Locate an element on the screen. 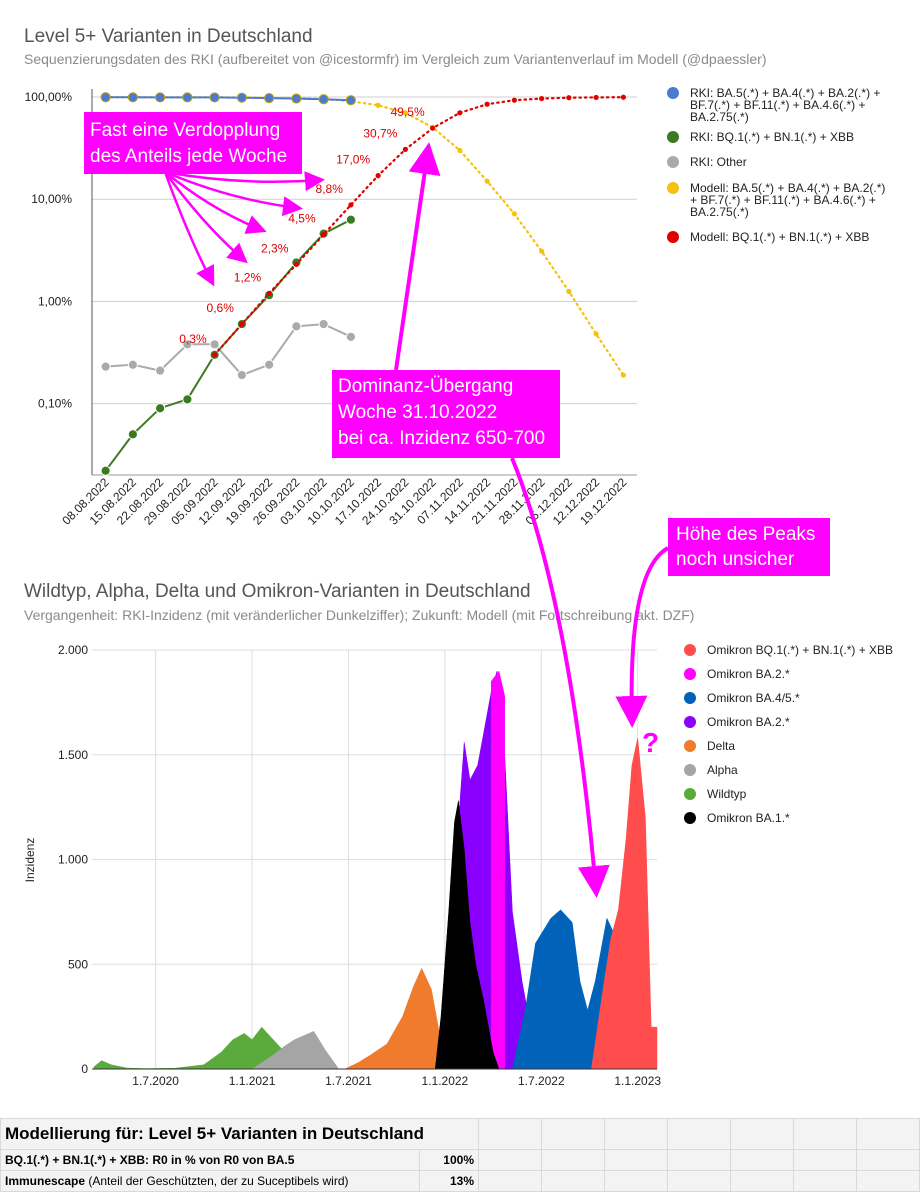 Image resolution: width=920 pixels, height=1200 pixels. data-label: 4,5% is located at coordinates (302, 219).